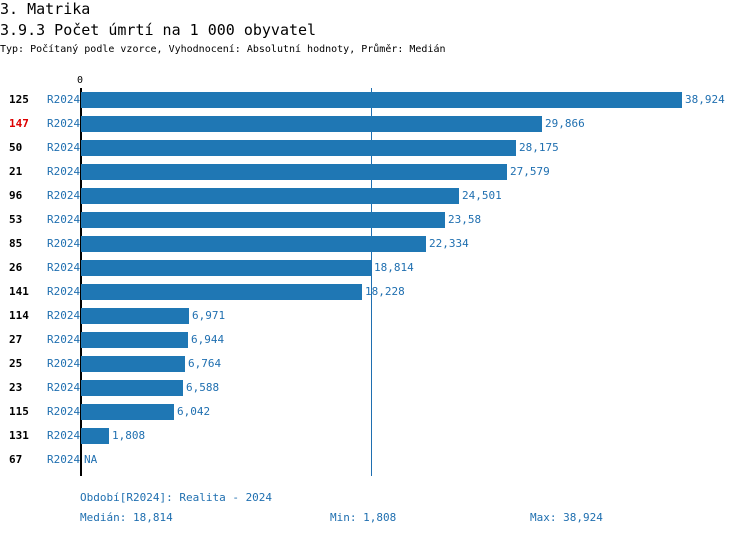 This screenshot has height=536, width=750. What do you see at coordinates (530, 171) in the screenshot?
I see `bar-value-label: 27,579` at bounding box center [530, 171].